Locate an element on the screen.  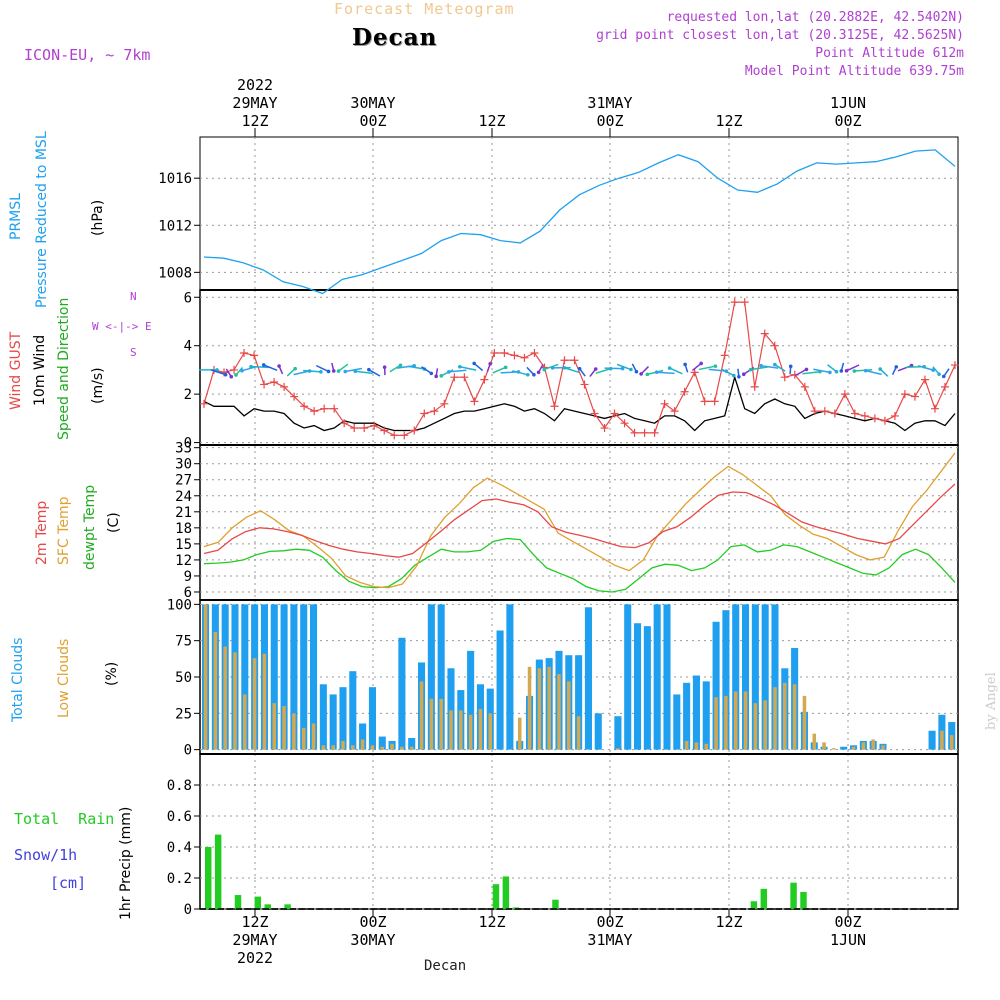
footer-location: Decan is located at coordinates (445, 966).